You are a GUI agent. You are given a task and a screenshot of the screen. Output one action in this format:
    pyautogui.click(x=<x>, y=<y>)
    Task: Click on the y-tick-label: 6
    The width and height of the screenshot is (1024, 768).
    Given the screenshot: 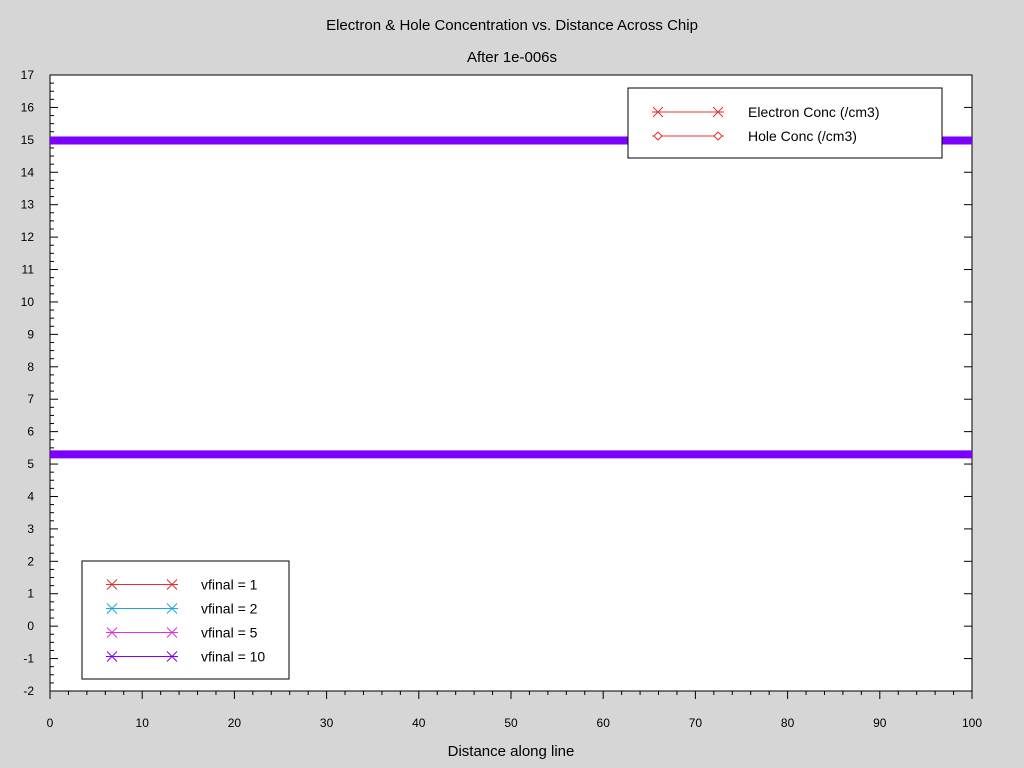 What is the action you would take?
    pyautogui.click(x=30, y=432)
    